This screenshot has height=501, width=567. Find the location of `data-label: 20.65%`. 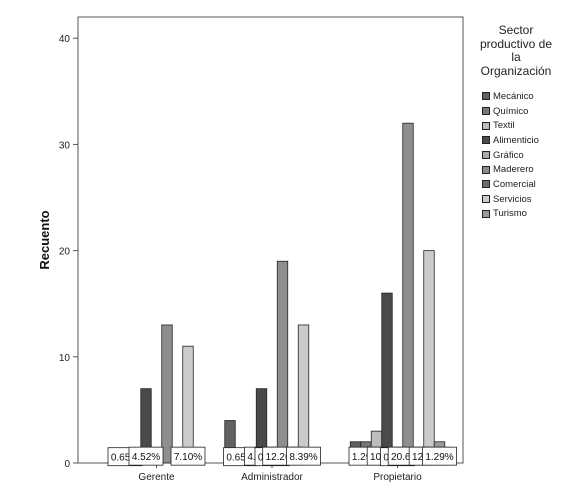

data-label: 20.65% is located at coordinates (408, 457).